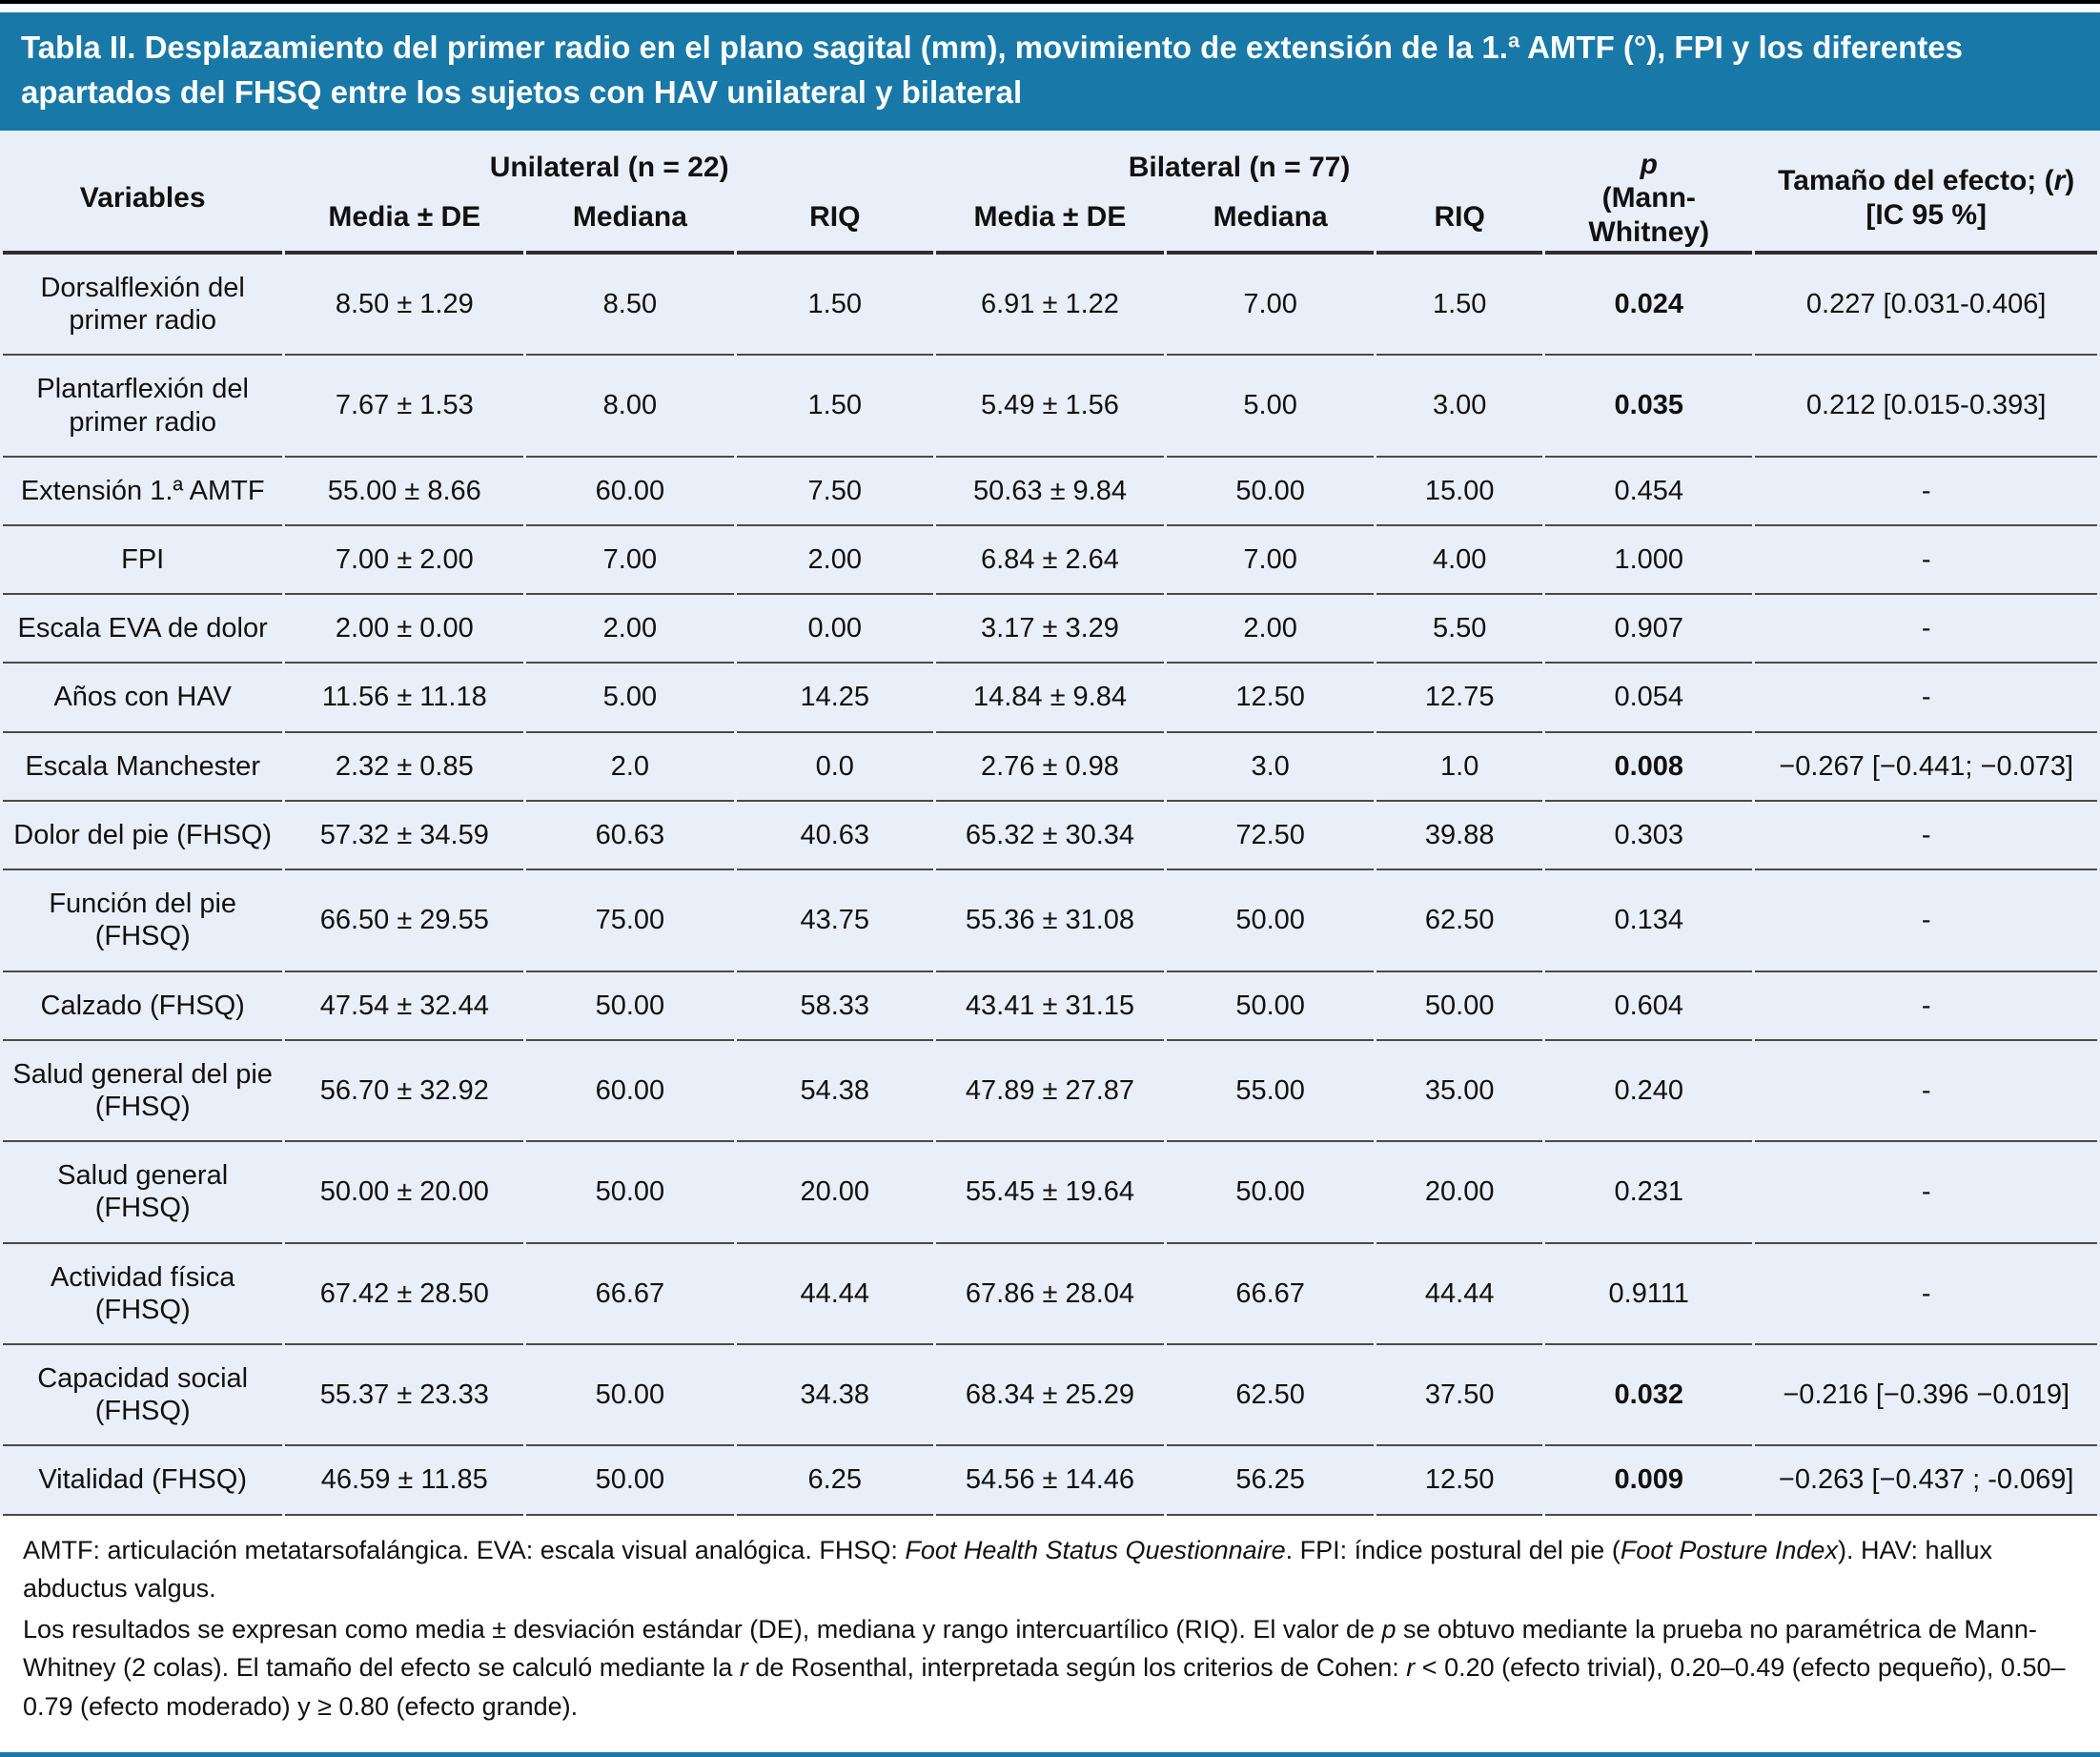 The image size is (2100, 1757). I want to click on header-p-value: p (Mann-Whitney), so click(1649, 193).